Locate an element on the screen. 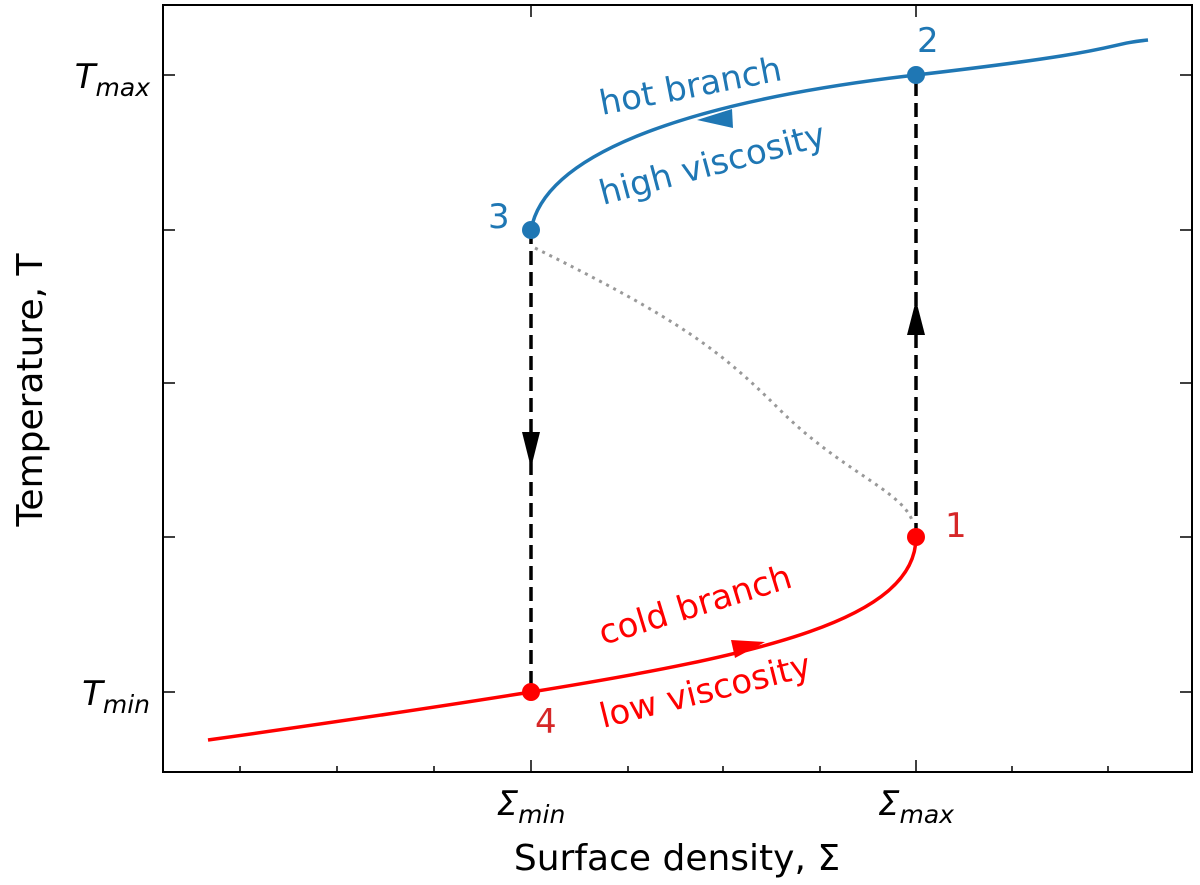 The image size is (1200, 885). annotation: hot branch is located at coordinates (690, 86).